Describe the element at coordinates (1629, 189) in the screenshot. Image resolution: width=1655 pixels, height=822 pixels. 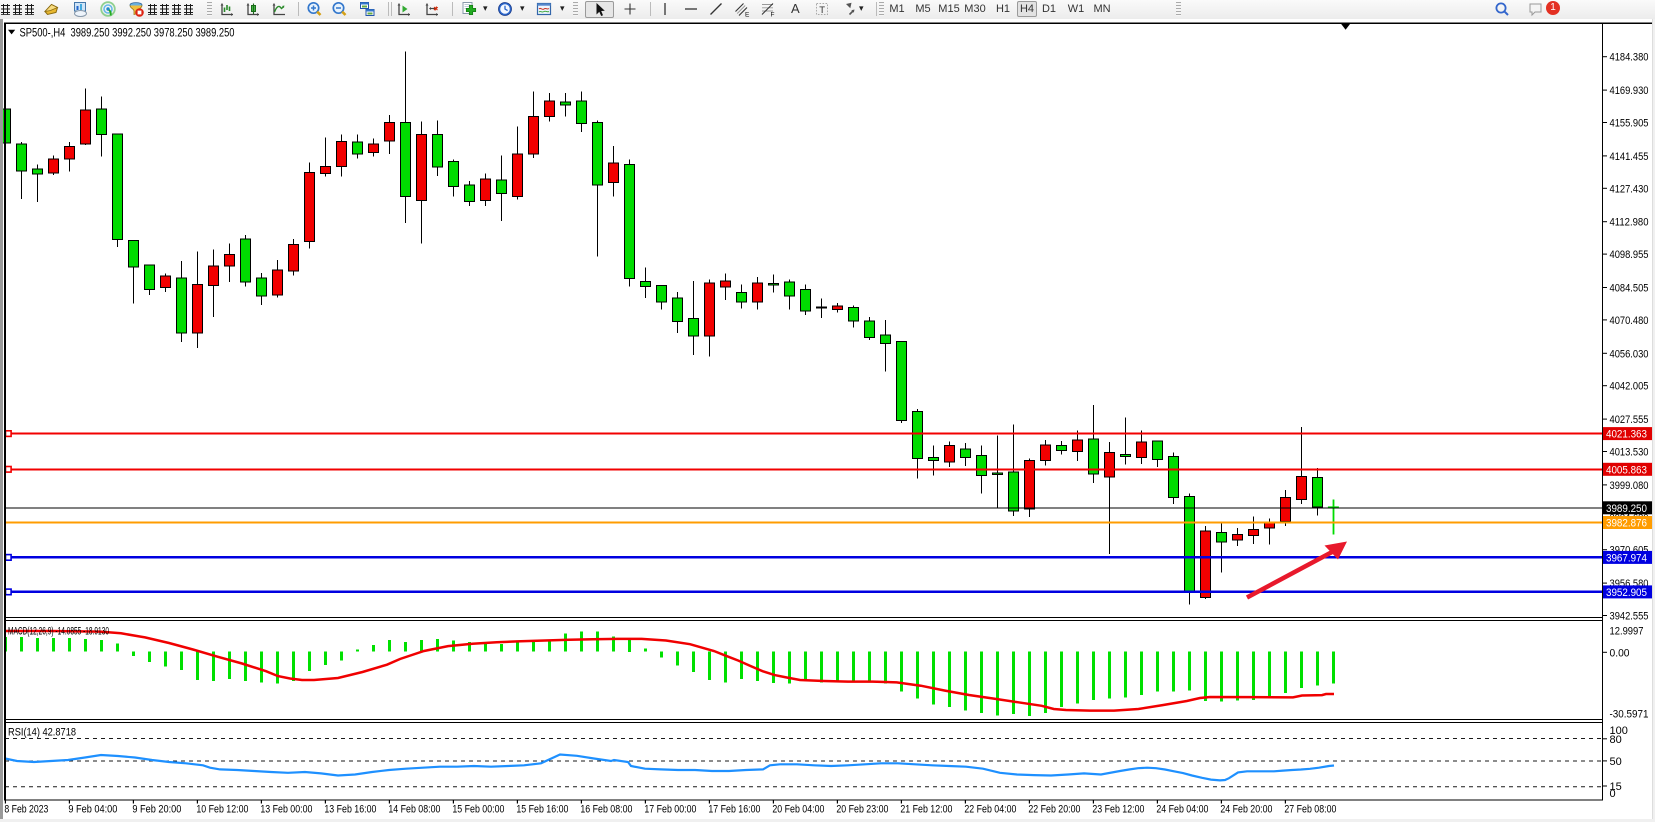
I see `svg-text: 4127.430` at that location.